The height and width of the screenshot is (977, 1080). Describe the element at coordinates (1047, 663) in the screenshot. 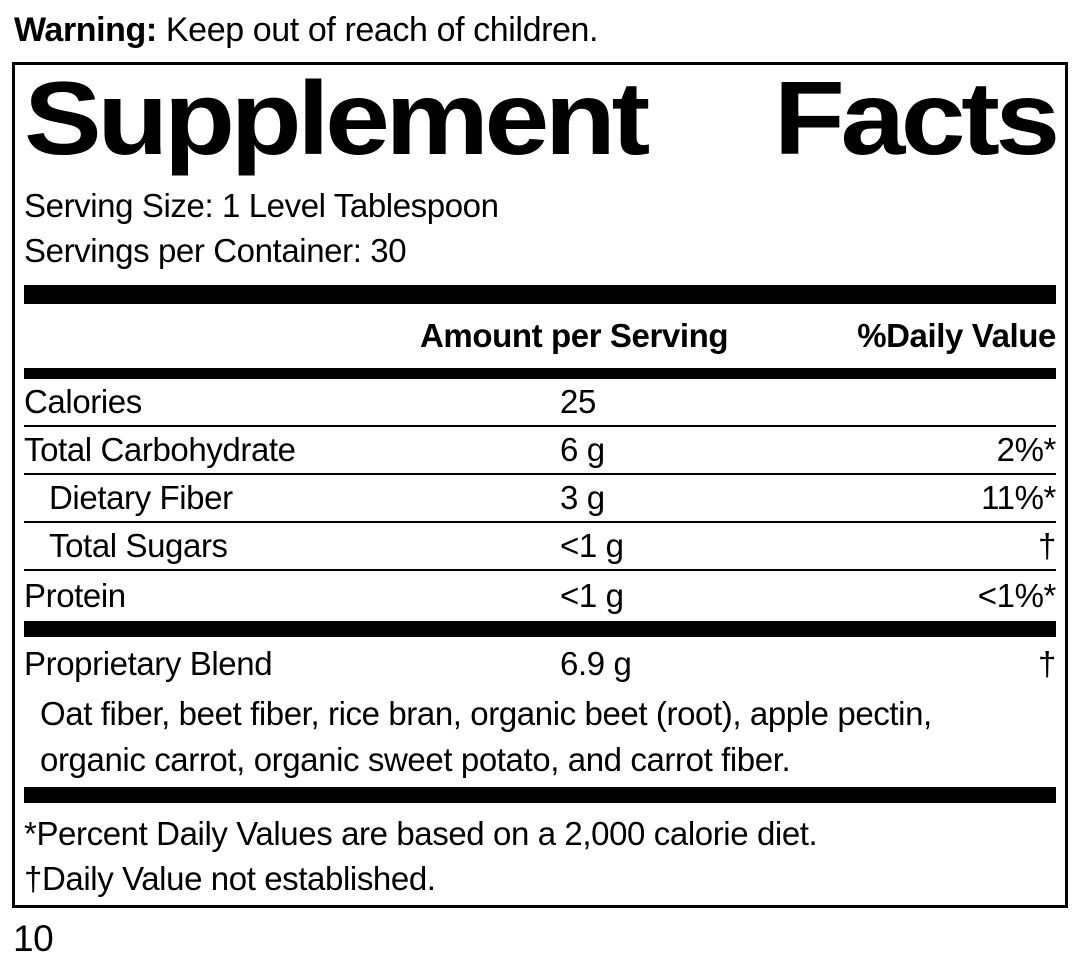

I see `blend-daily-value: †` at that location.